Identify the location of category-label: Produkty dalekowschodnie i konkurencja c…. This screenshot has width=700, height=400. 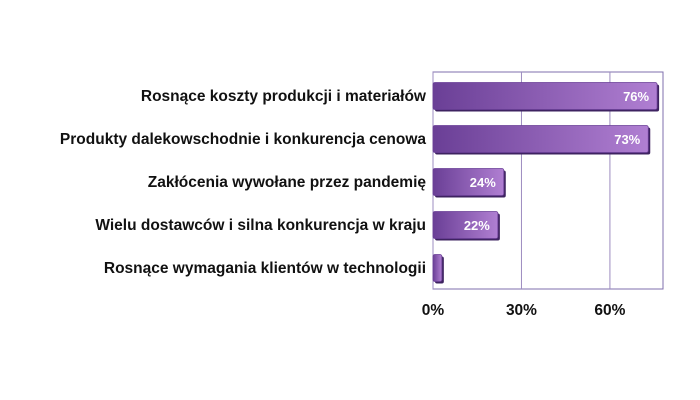
(243, 139).